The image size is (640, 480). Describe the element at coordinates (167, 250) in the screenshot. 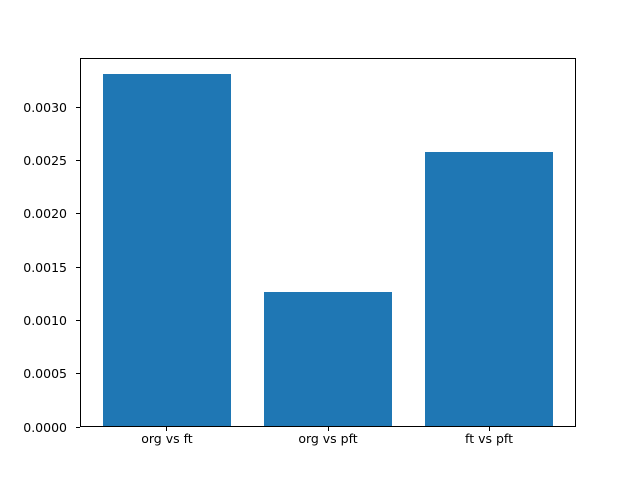

I see `bar-org-vs-ft` at that location.